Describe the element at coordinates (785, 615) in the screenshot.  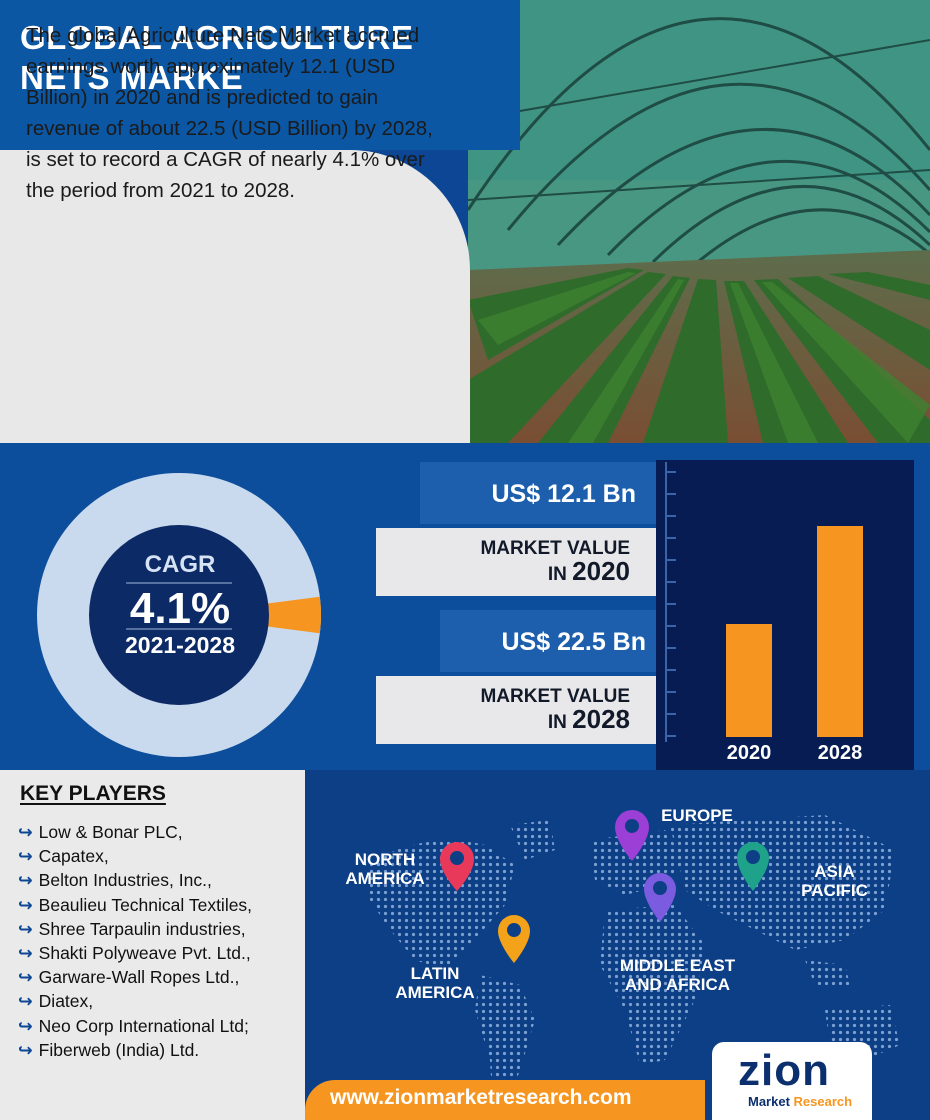
I see `bar-chart-panel` at that location.